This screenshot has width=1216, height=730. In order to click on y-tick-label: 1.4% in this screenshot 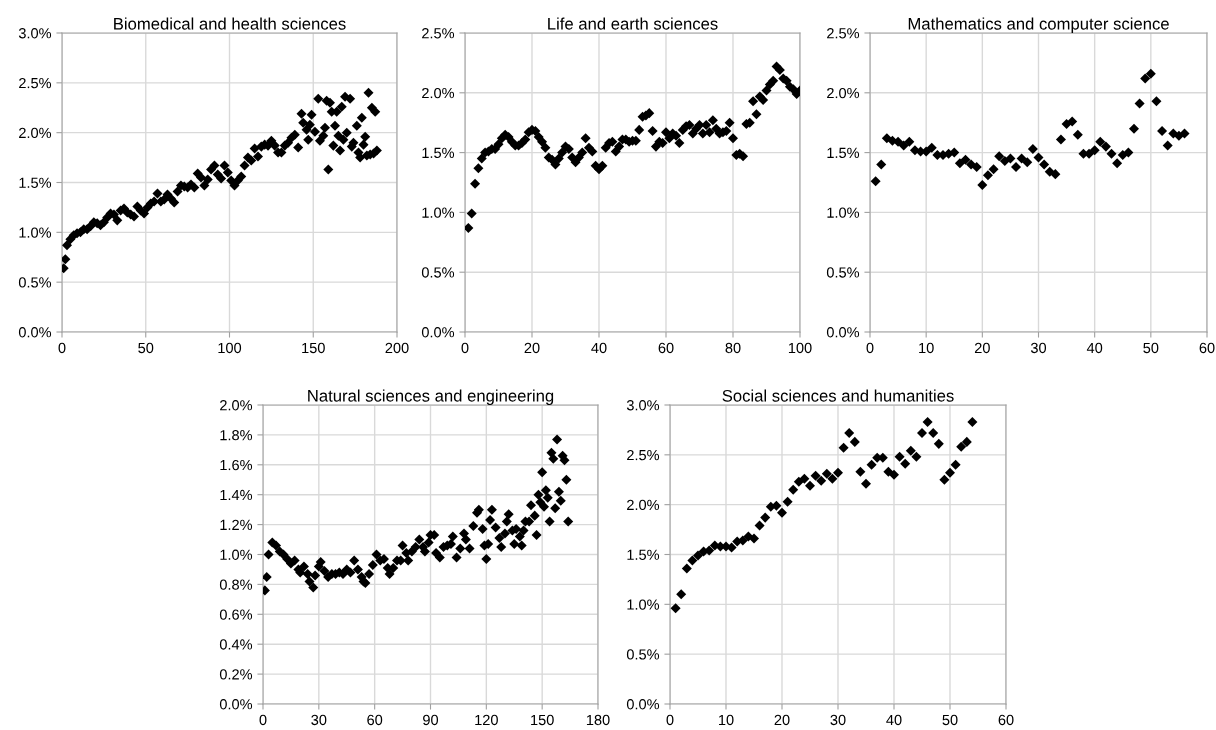, I will do `click(236, 495)`.